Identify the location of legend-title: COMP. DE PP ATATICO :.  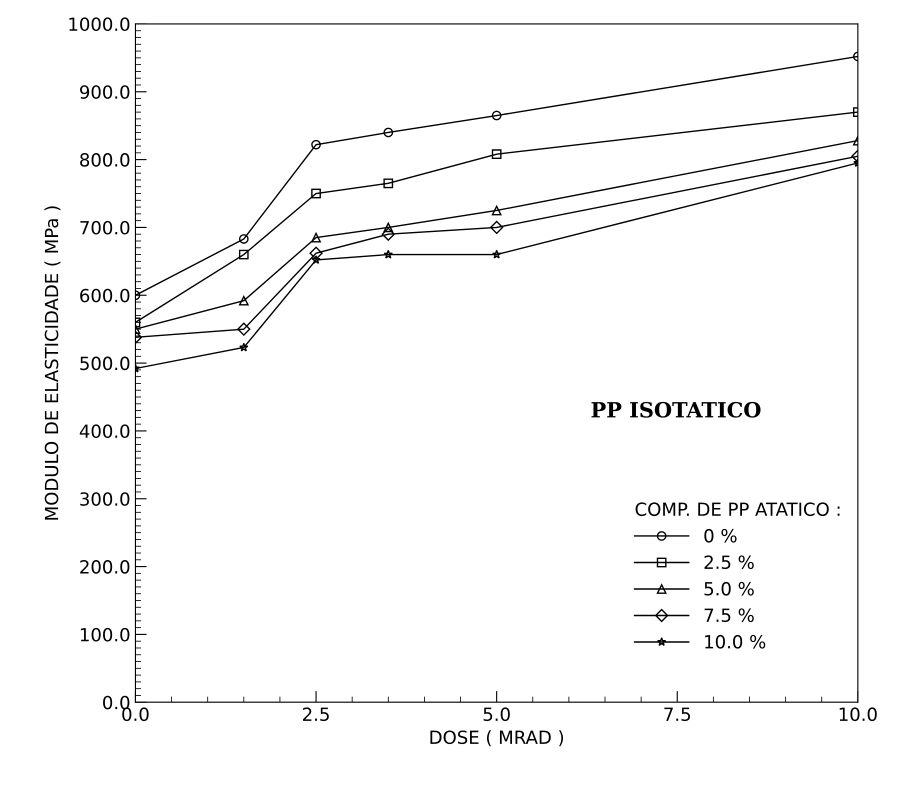
(738, 509).